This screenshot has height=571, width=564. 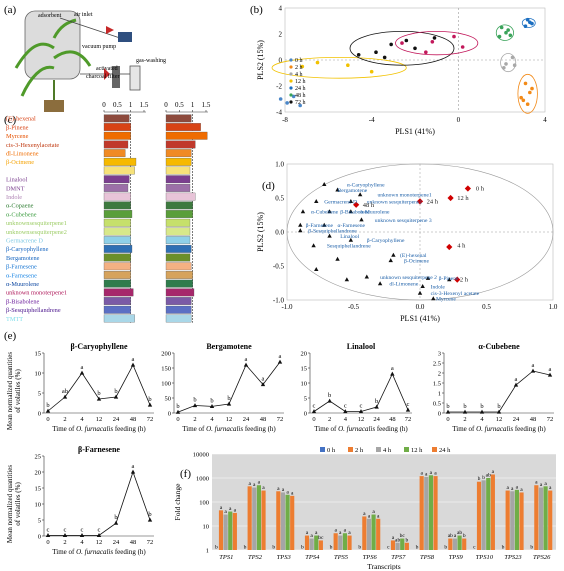 What do you see at coordinates (15, 188) in the screenshot?
I see `compound-label: DMNT` at bounding box center [15, 188].